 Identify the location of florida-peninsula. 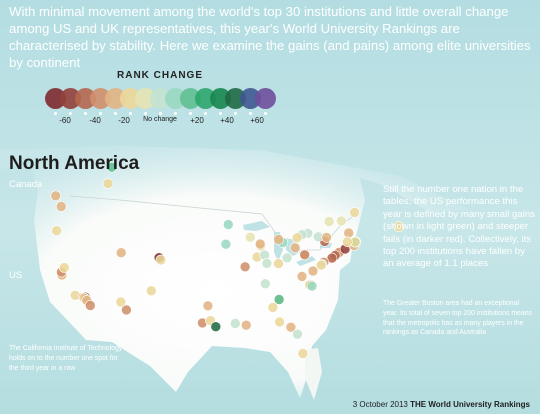
(313, 374).